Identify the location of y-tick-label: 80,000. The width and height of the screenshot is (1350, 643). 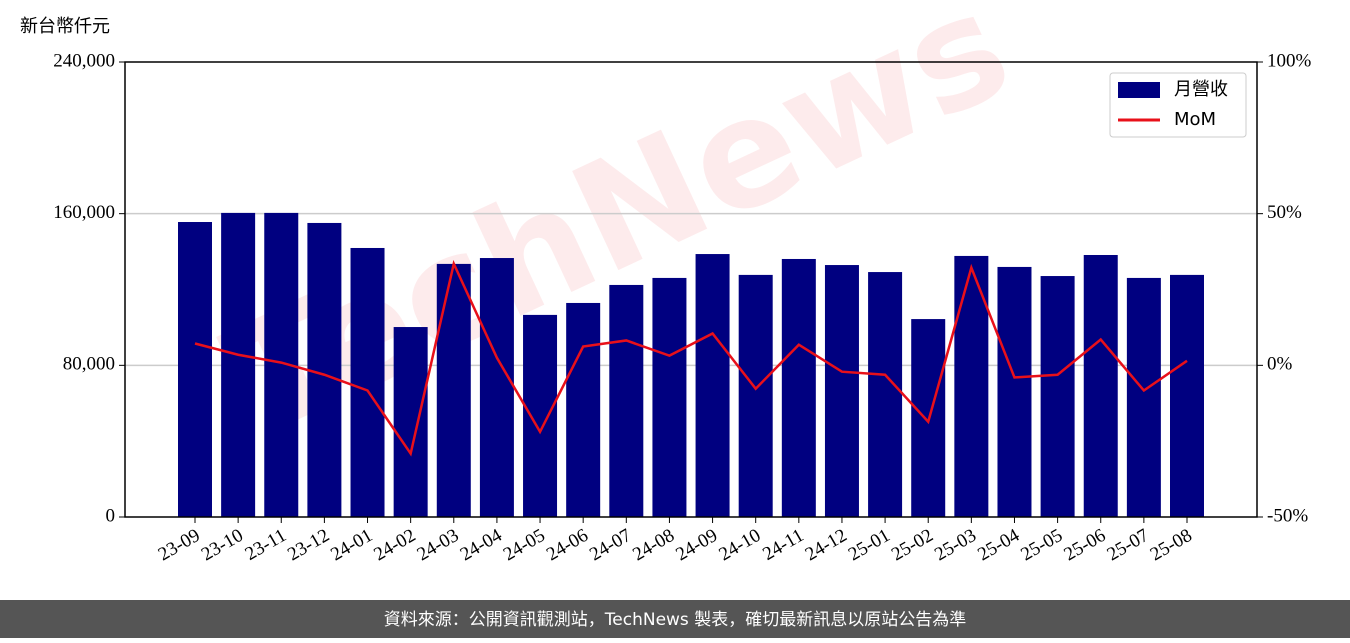
(89, 364).